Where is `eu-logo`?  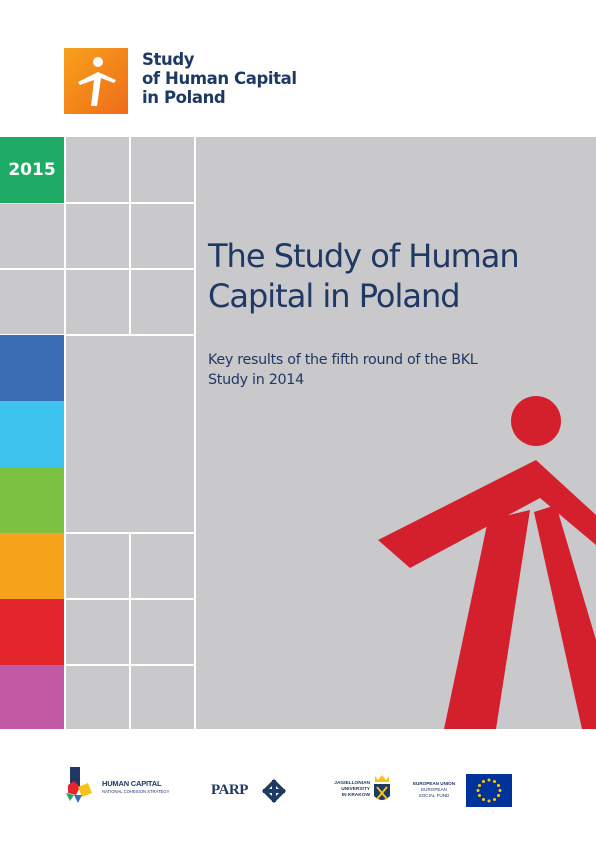 eu-logo is located at coordinates (489, 790).